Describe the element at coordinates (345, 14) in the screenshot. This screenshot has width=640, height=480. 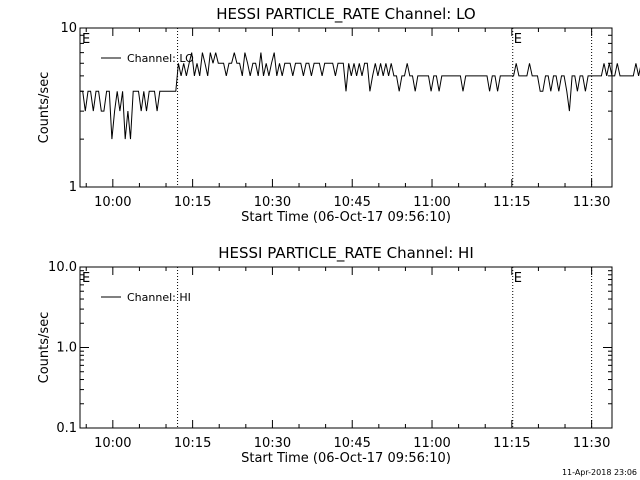
I see `chart-title: HESSI PARTICLE_RATE Channel: LO` at that location.